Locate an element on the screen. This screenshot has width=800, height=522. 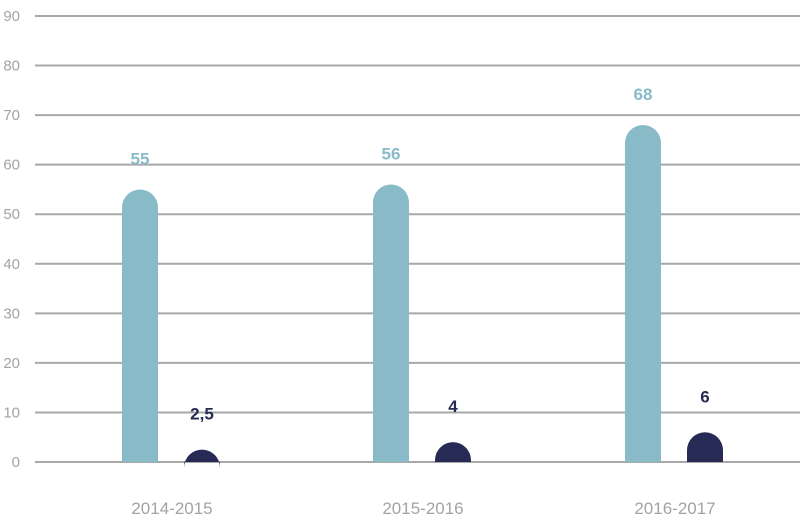
data-label: 2,5 is located at coordinates (202, 414).